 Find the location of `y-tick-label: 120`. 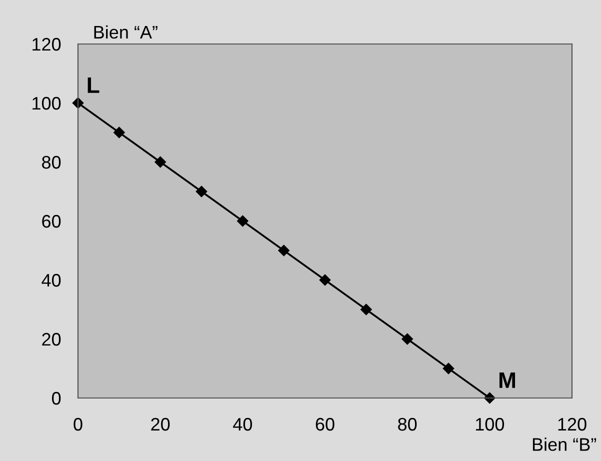

y-tick-label: 120 is located at coordinates (46, 44).